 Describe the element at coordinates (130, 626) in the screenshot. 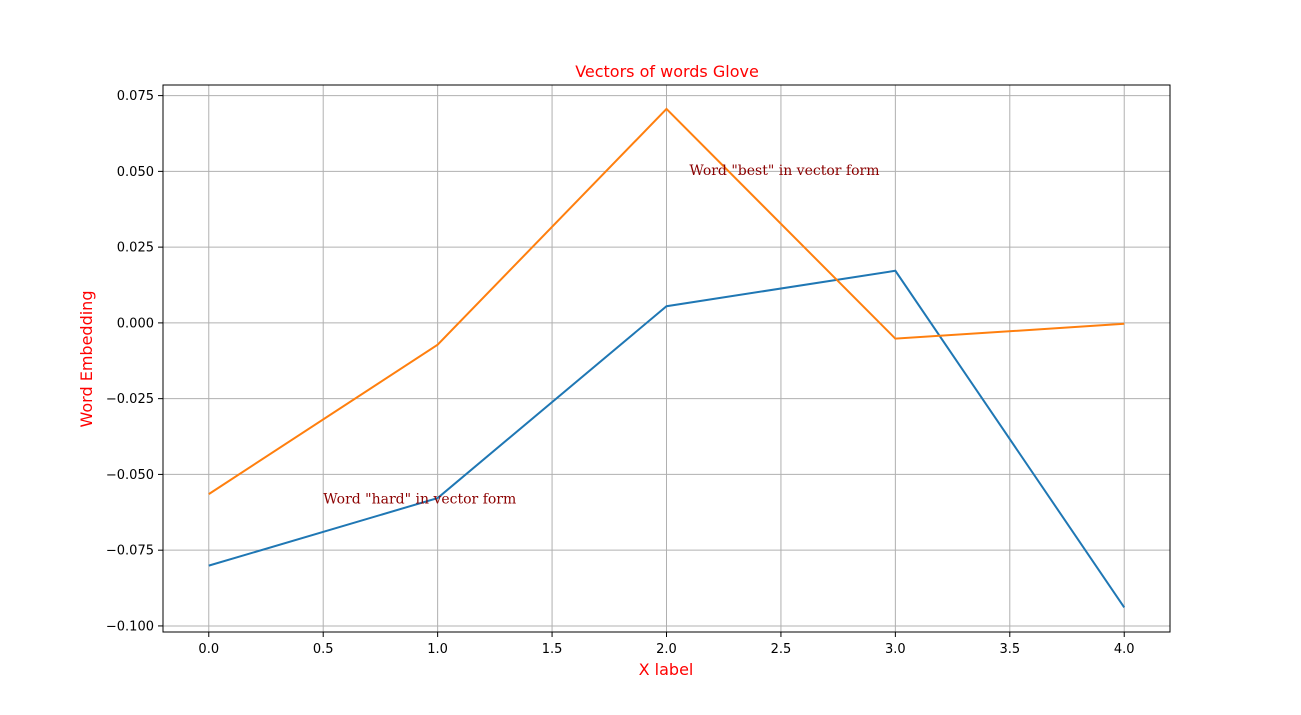

I see `y-tick-label: −0.100` at that location.